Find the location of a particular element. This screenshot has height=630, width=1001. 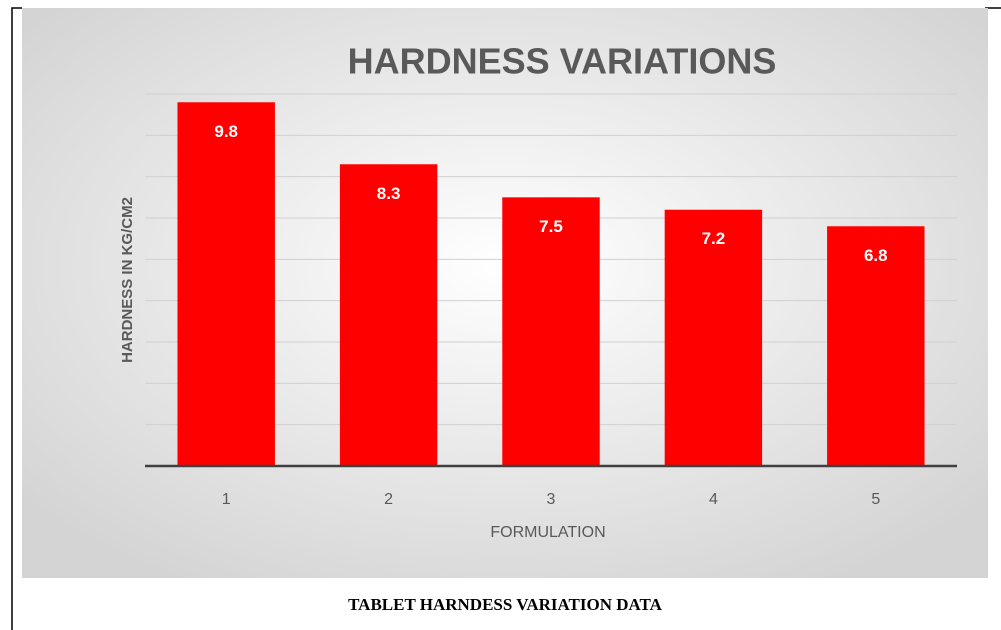

y-axis-label: HARDNESS IN KG/CM2 is located at coordinates (127, 280).